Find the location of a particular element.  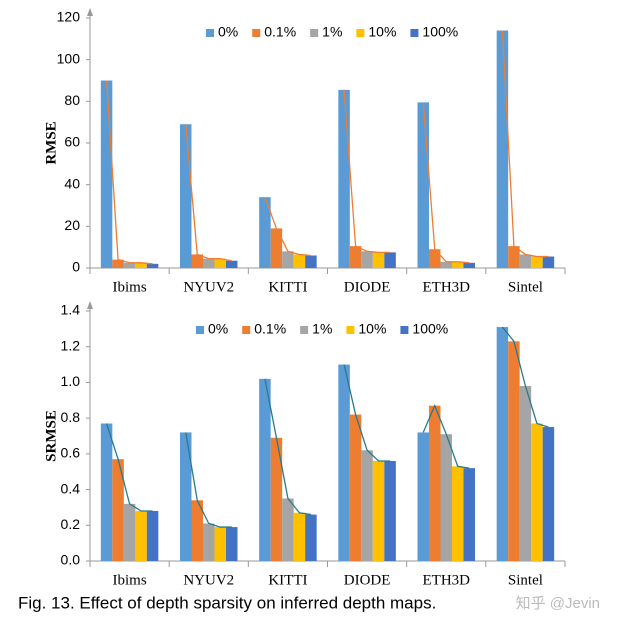

y-tick-label: 0 is located at coordinates (76, 267).